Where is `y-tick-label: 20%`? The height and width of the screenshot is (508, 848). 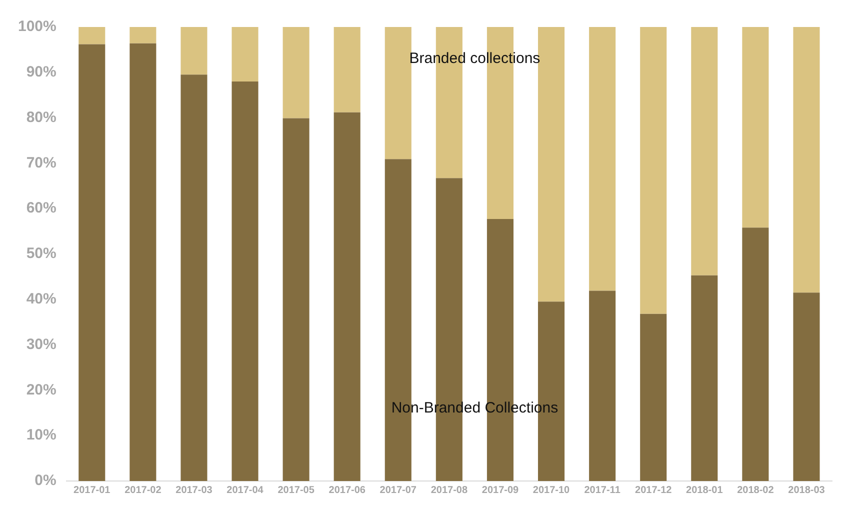
y-tick-label: 20% is located at coordinates (41, 389).